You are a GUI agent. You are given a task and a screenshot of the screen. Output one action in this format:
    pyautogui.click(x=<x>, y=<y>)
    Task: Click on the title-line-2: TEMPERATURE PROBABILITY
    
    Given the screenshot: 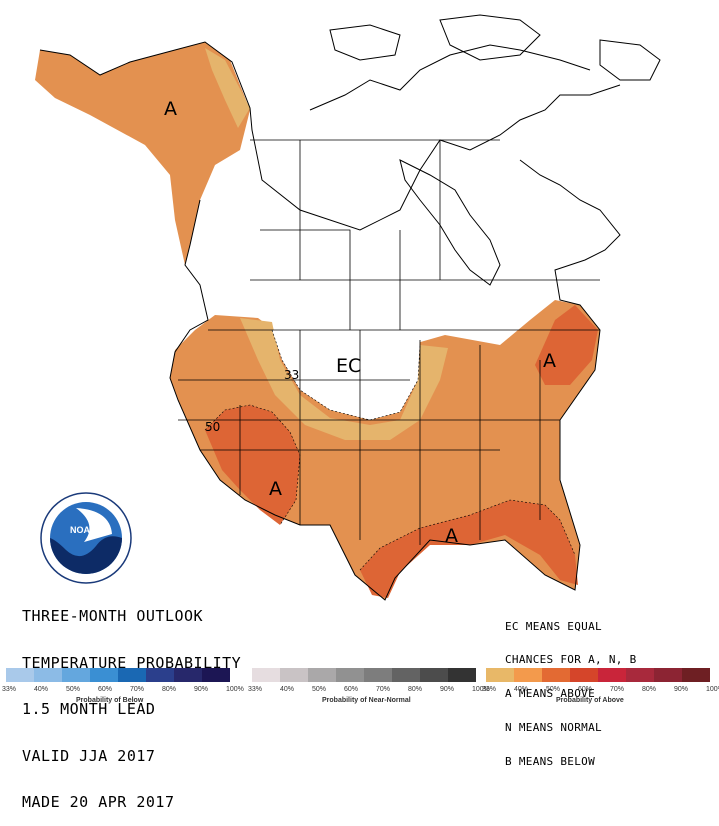 What is the action you would take?
    pyautogui.click(x=132, y=662)
    